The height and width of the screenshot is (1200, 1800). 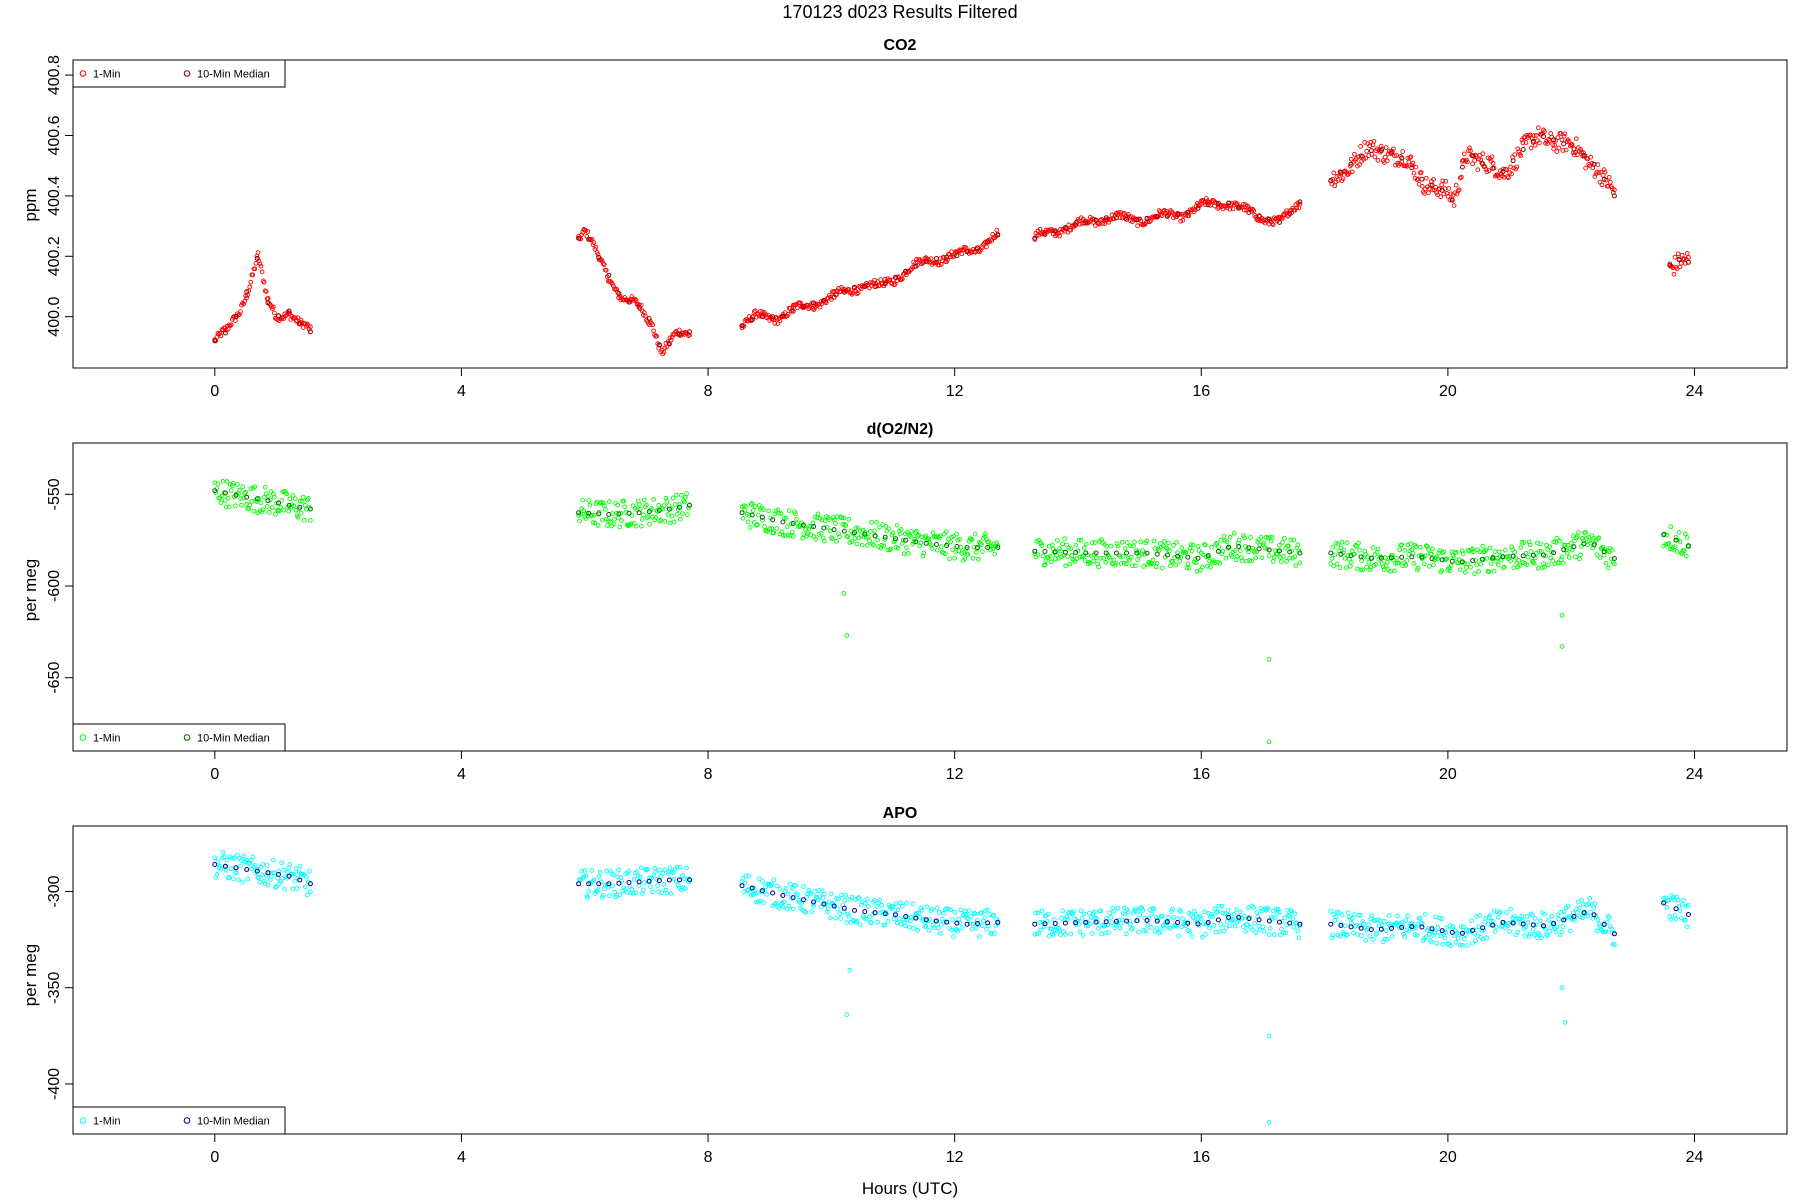 I want to click on y-tick-label: 400.2, so click(x=54, y=256).